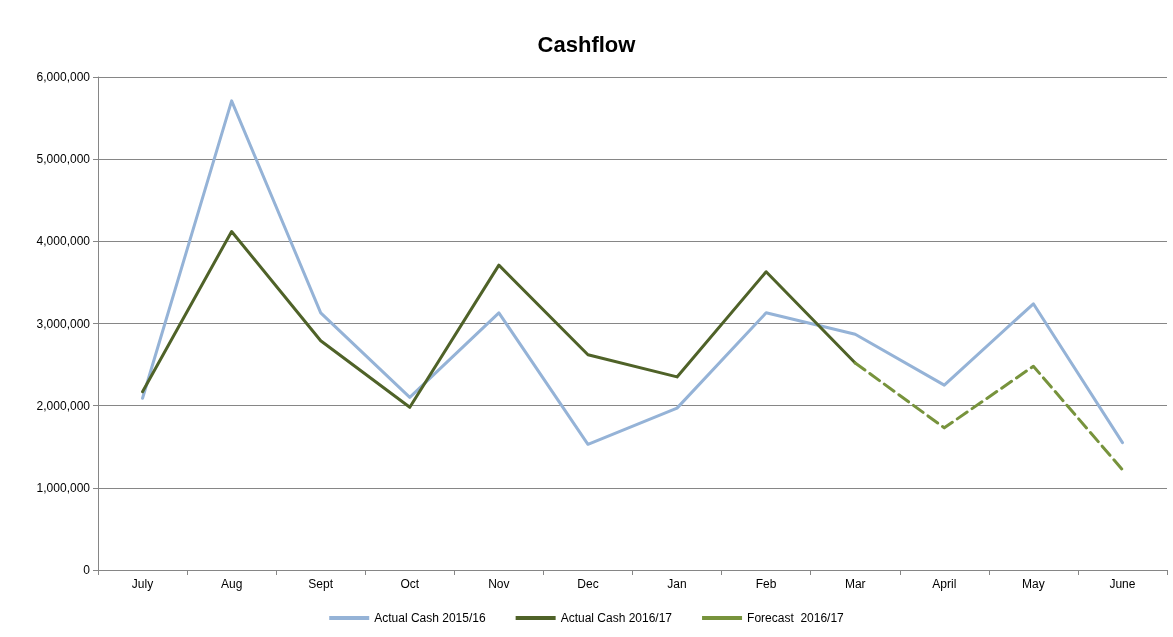 Image resolution: width=1173 pixels, height=637 pixels. What do you see at coordinates (616, 618) in the screenshot?
I see `legend-label: Actual Cash 2016/17` at bounding box center [616, 618].